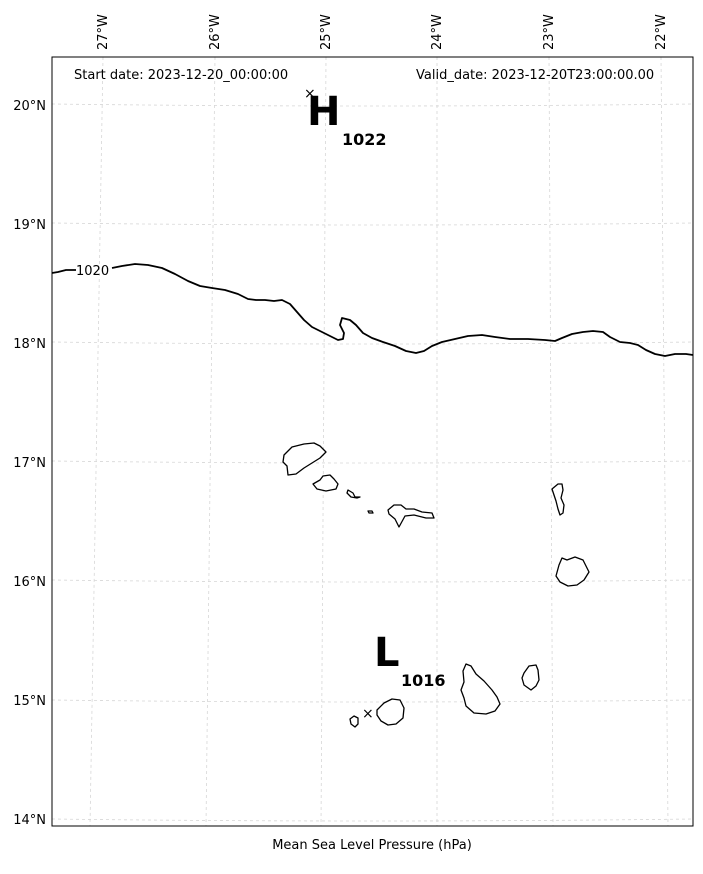 The height and width of the screenshot is (874, 703). Describe the element at coordinates (530, 677) in the screenshot. I see `island-maio` at that location.